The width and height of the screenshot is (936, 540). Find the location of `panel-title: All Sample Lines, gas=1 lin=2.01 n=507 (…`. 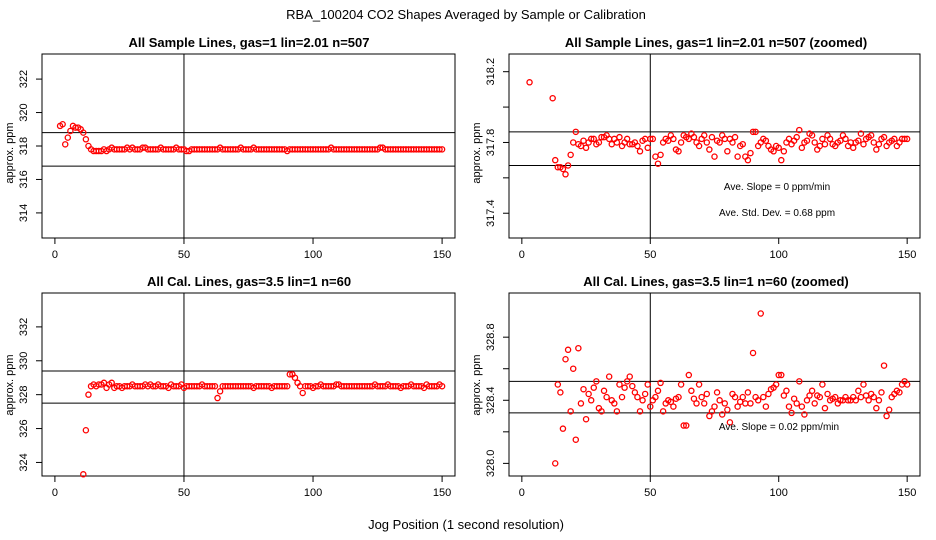

panel-title: All Sample Lines, gas=1 lin=2.01 n=507 (… is located at coordinates (716, 42).